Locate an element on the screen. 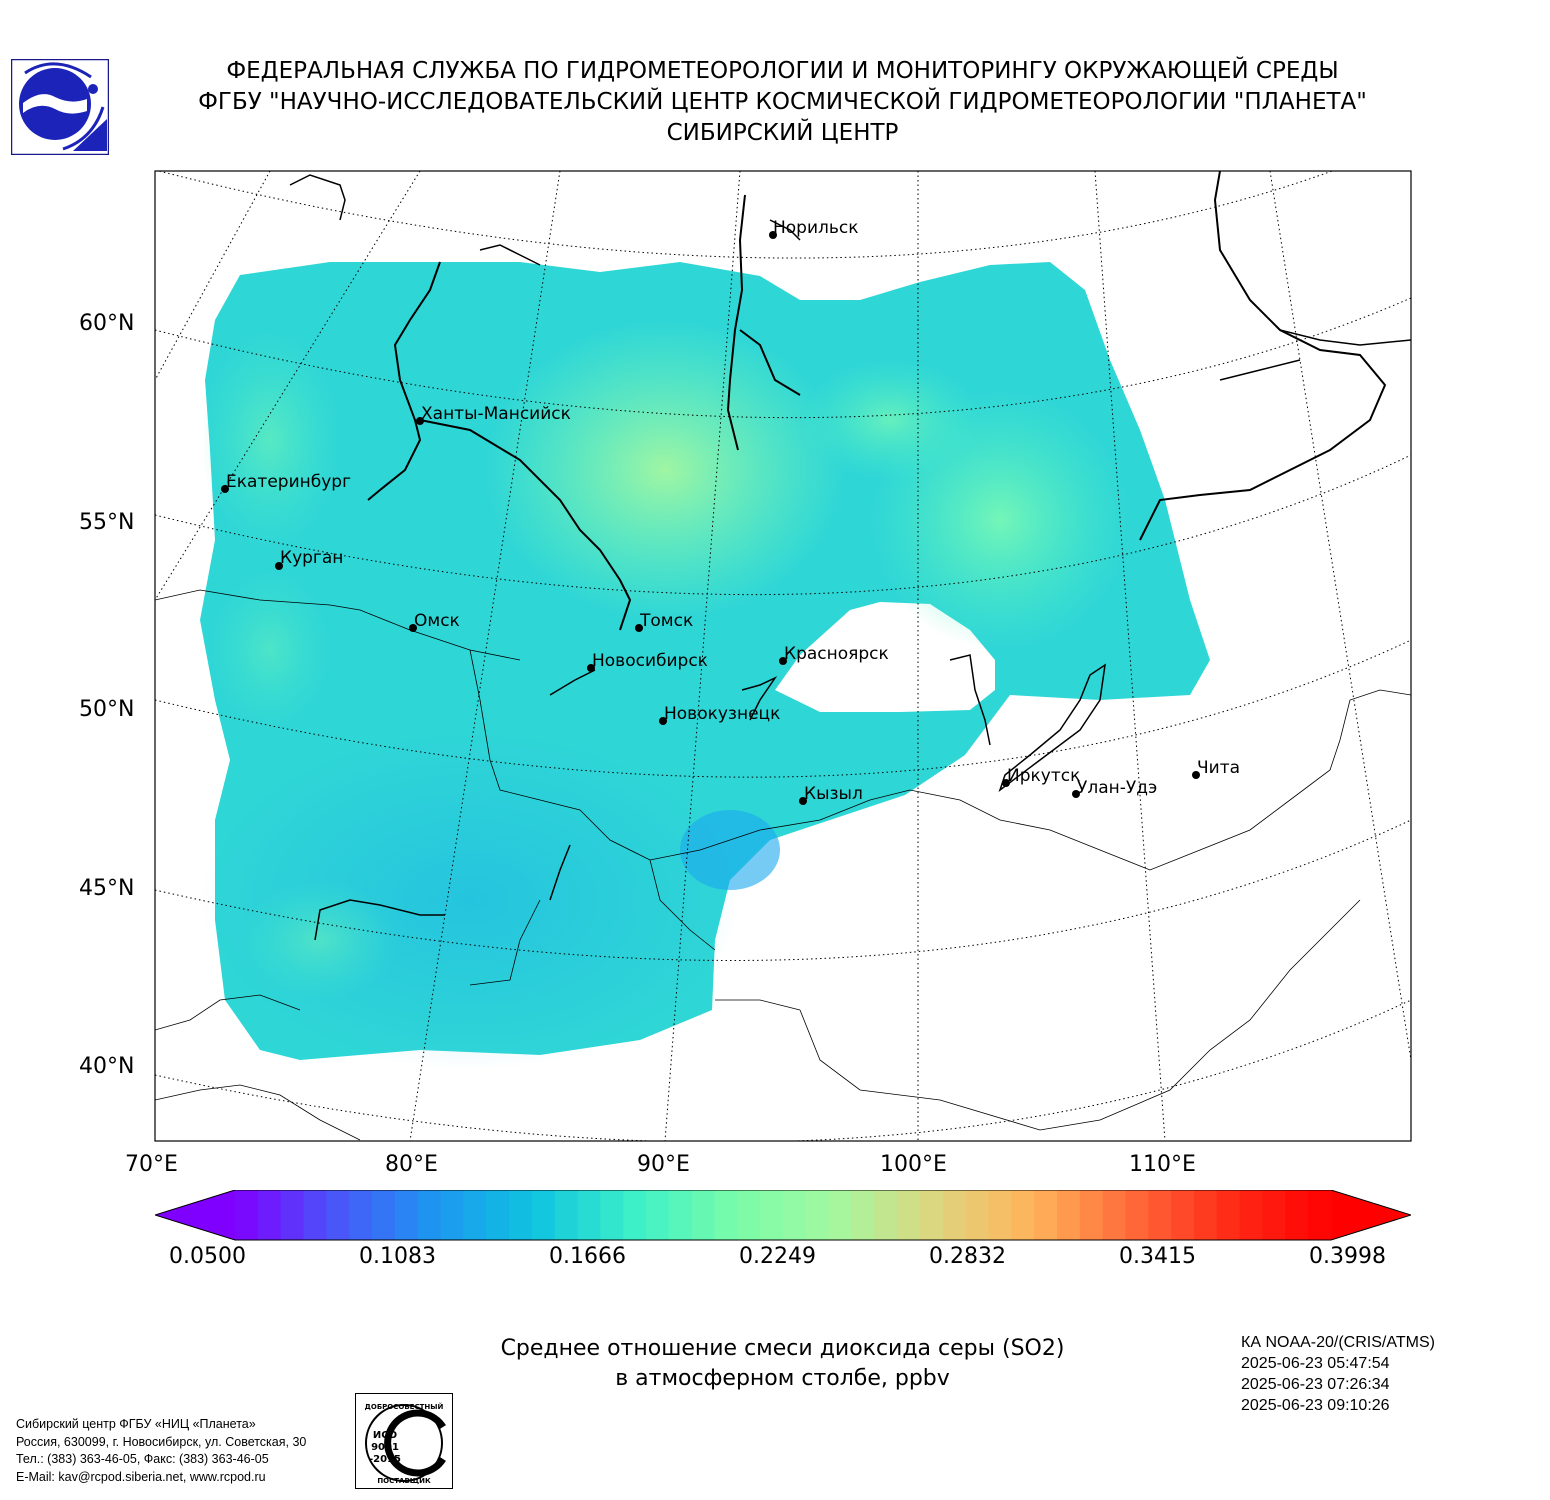  lat-label-40: 40°N is located at coordinates (107, 1066).